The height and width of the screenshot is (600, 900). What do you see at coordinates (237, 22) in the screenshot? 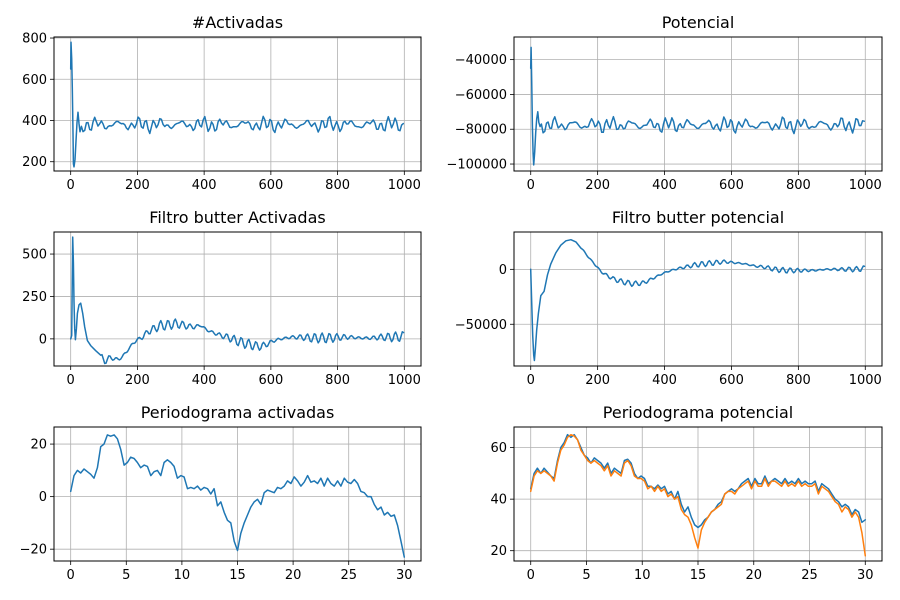
I see `subplot-title: #Activadas` at bounding box center [237, 22].